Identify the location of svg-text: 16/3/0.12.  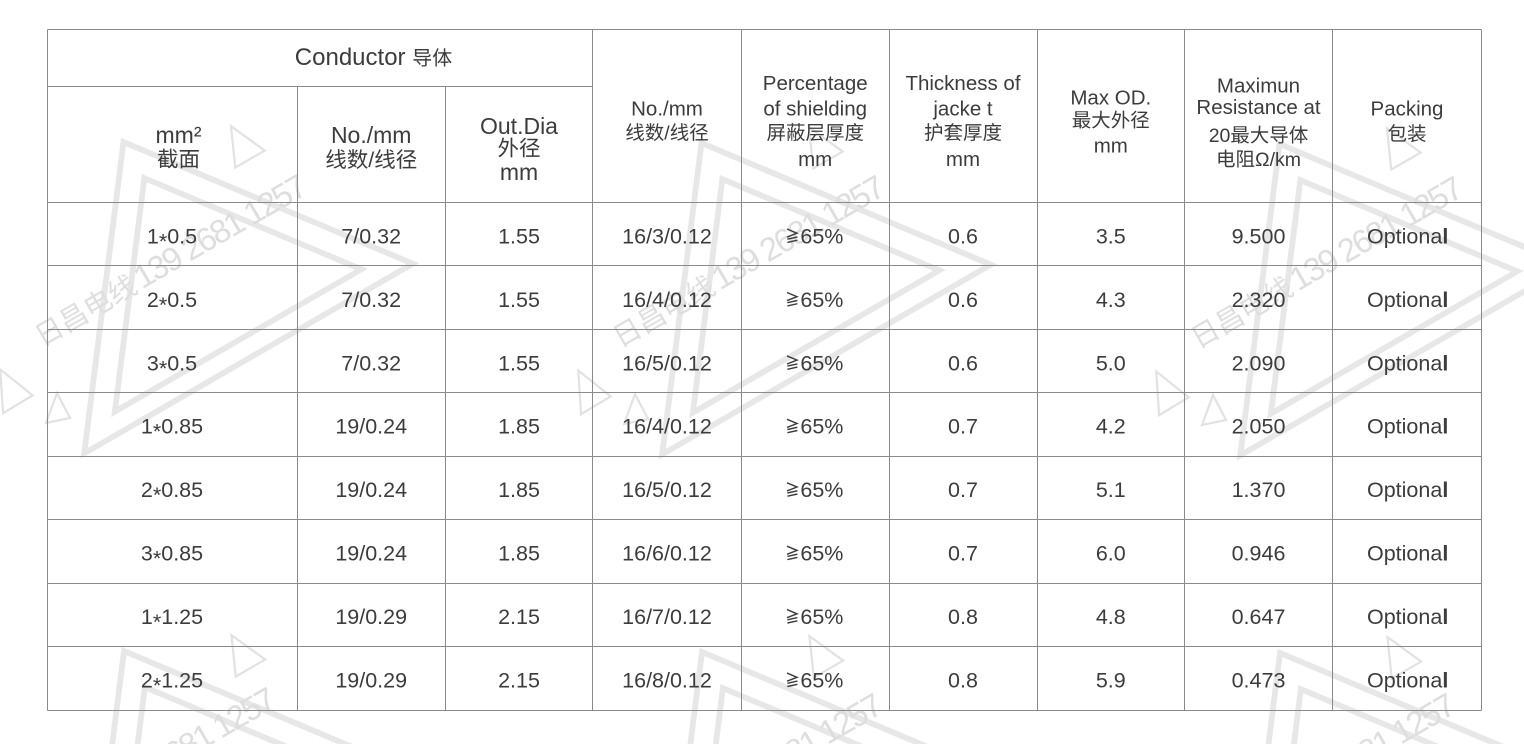
(667, 236).